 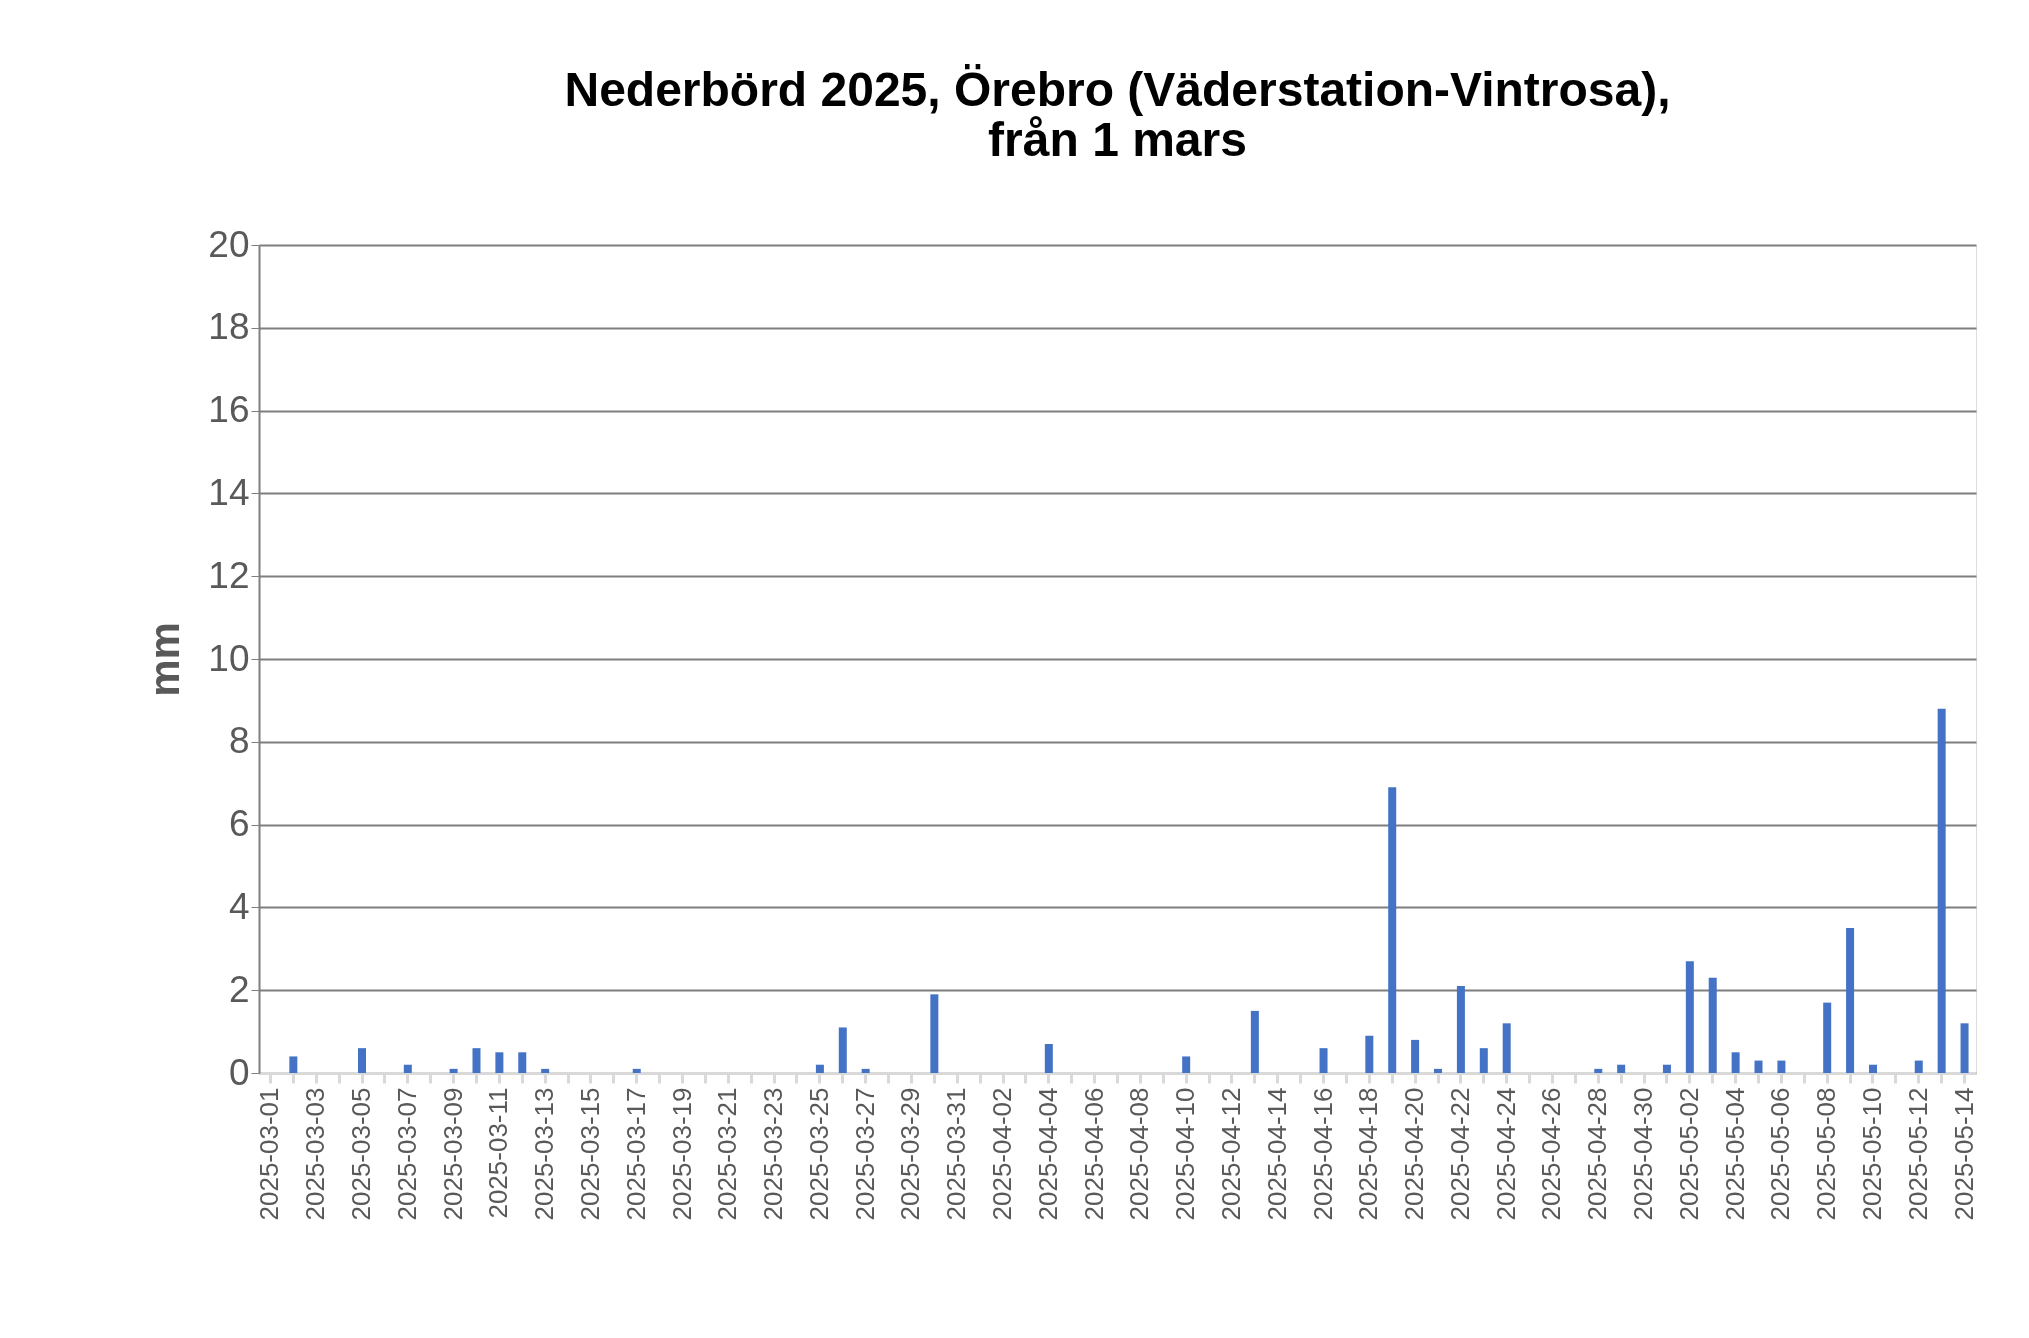 What do you see at coordinates (239, 1072) in the screenshot?
I see `y-tick-label: 0` at bounding box center [239, 1072].